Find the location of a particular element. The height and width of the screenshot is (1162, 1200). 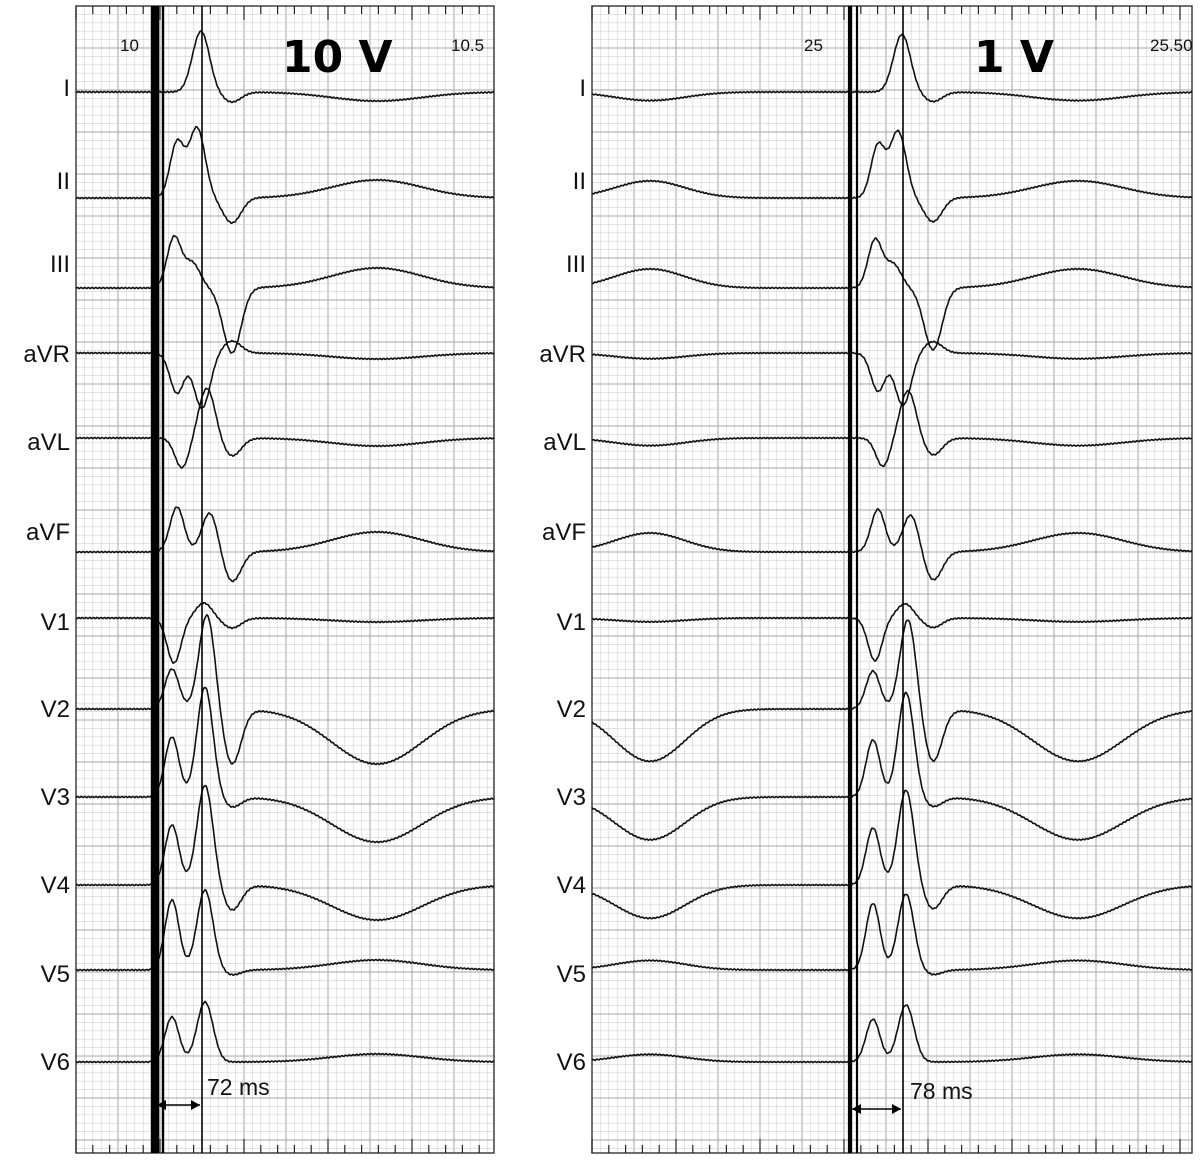

time-end-label: 25.50 is located at coordinates (1171, 45).